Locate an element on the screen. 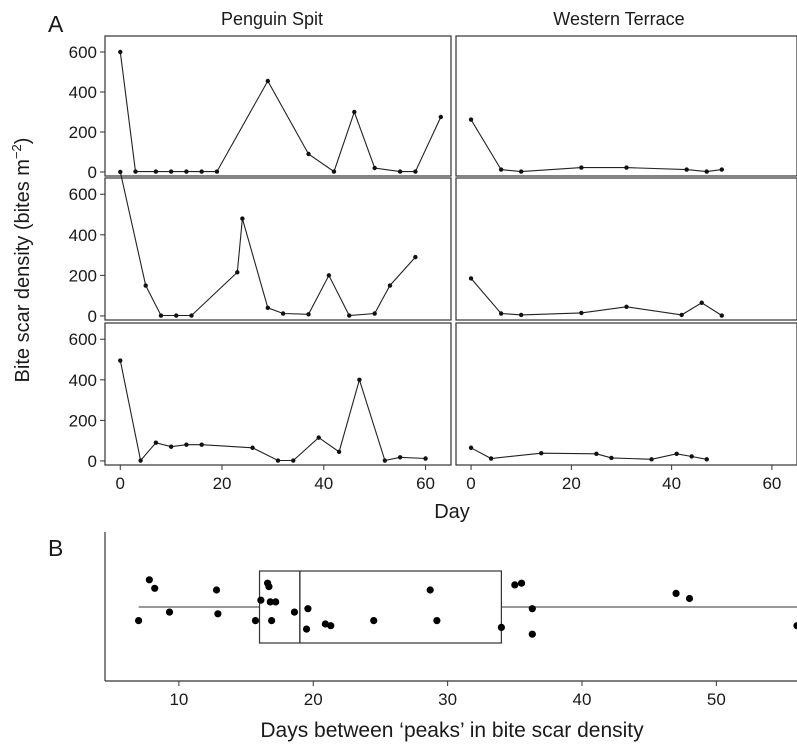 This screenshot has height=746, width=797. y-tick-label: 0 is located at coordinates (92, 172).